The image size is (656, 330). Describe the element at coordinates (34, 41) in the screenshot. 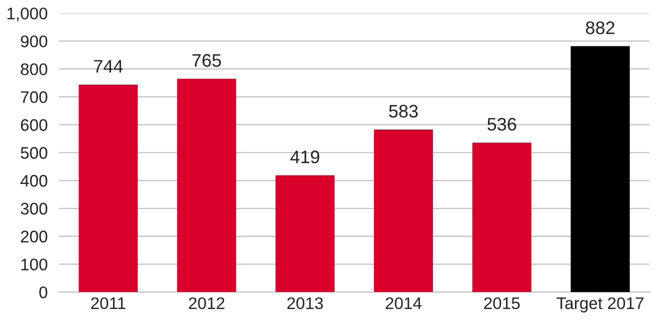

I see `y-tick-label: 900` at that location.